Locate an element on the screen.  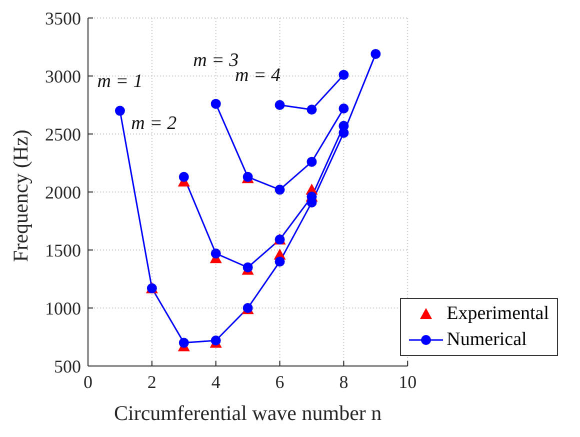
y-tick-label: 3000 is located at coordinates (63, 76).